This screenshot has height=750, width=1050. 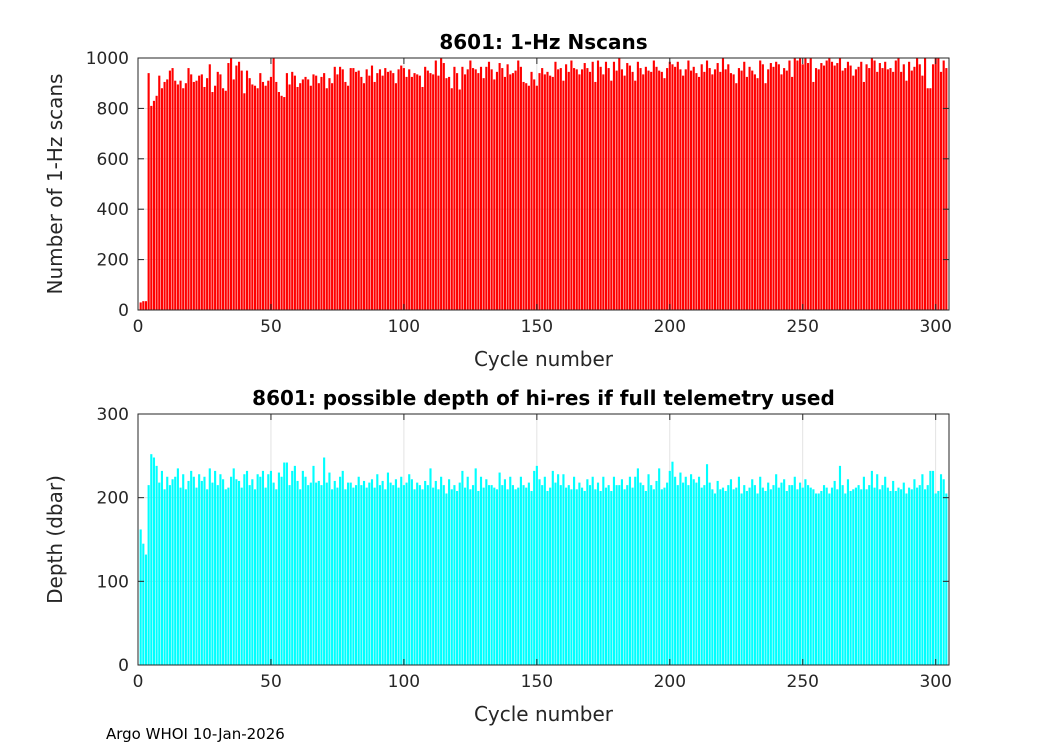 I want to click on top-x-tick-label: 0, so click(x=138, y=327).